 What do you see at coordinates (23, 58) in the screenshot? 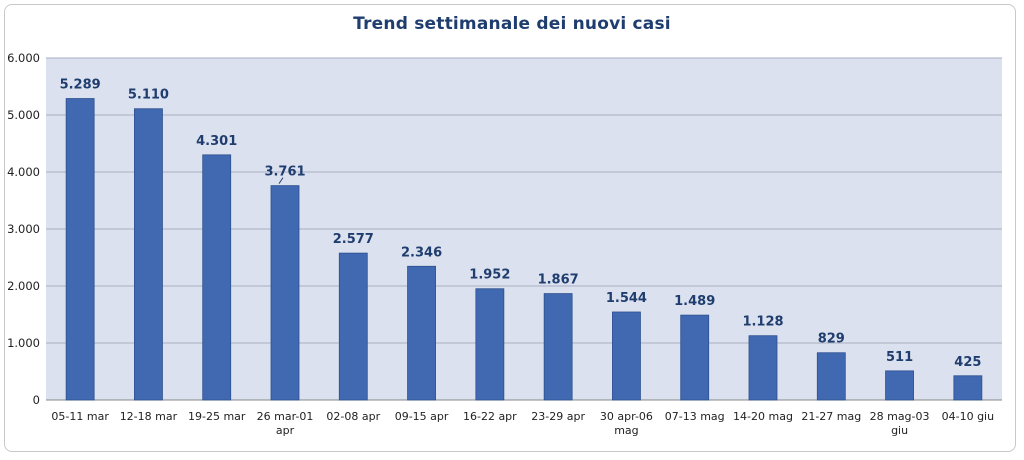
I see `y-tick-label: 6.000` at bounding box center [23, 58].